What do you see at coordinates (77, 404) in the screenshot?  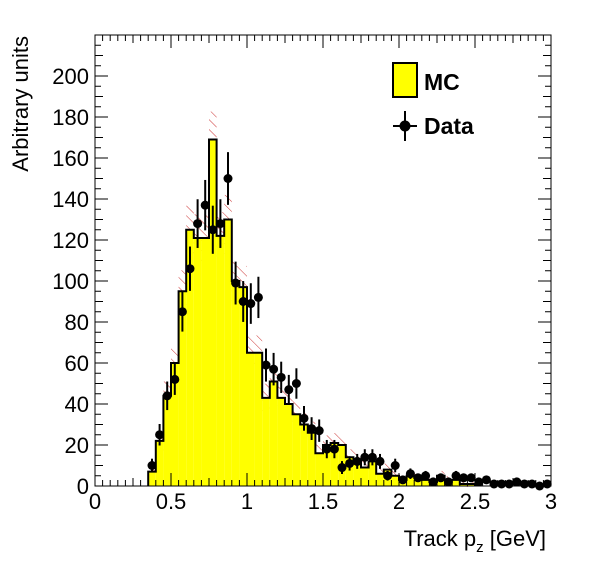 I see `y-tick-label: 40` at bounding box center [77, 404].